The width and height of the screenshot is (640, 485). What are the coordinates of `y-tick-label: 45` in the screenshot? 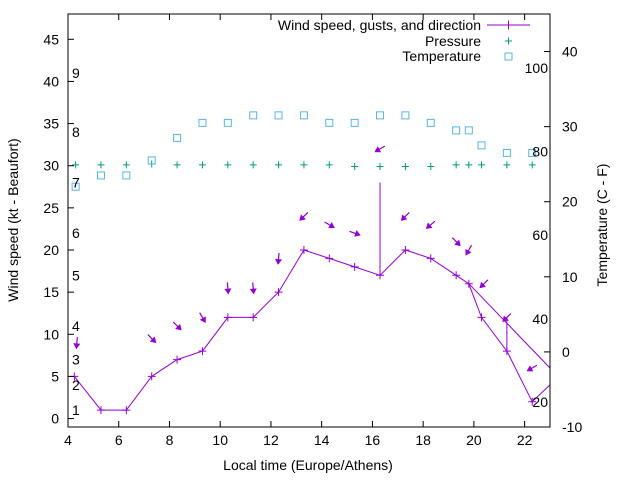 It's located at (51, 39).